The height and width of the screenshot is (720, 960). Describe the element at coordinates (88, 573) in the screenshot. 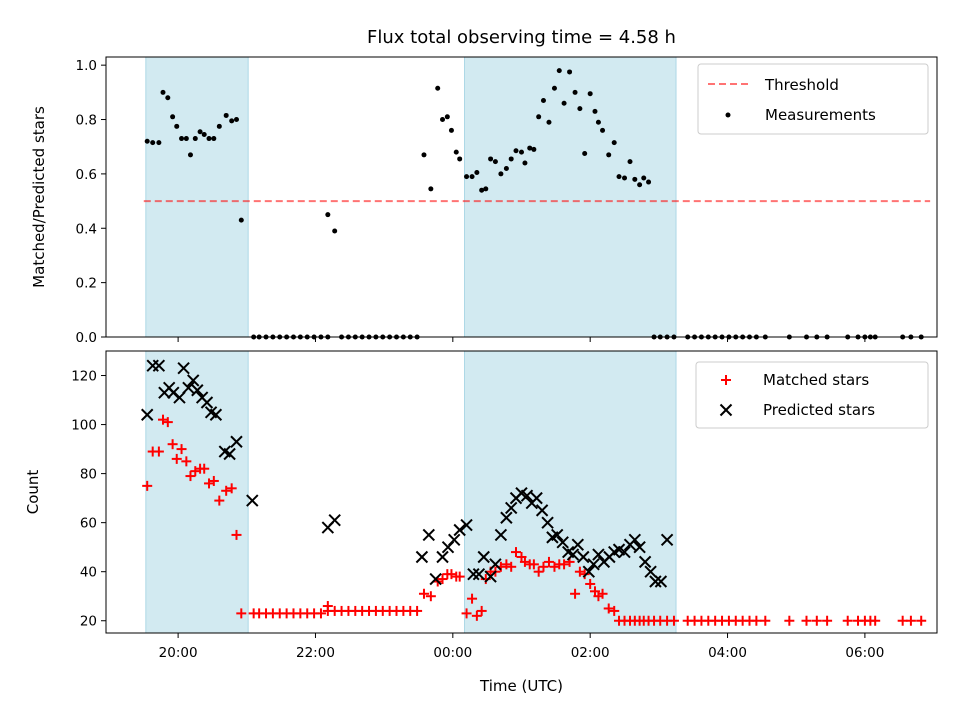

I see `y-tick-label: 40` at that location.